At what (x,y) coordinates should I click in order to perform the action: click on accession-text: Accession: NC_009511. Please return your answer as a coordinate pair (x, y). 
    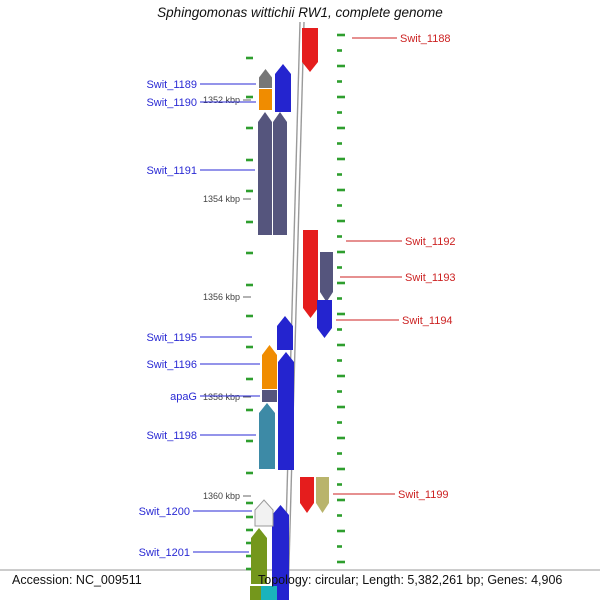
    Looking at the image, I should click on (77, 580).